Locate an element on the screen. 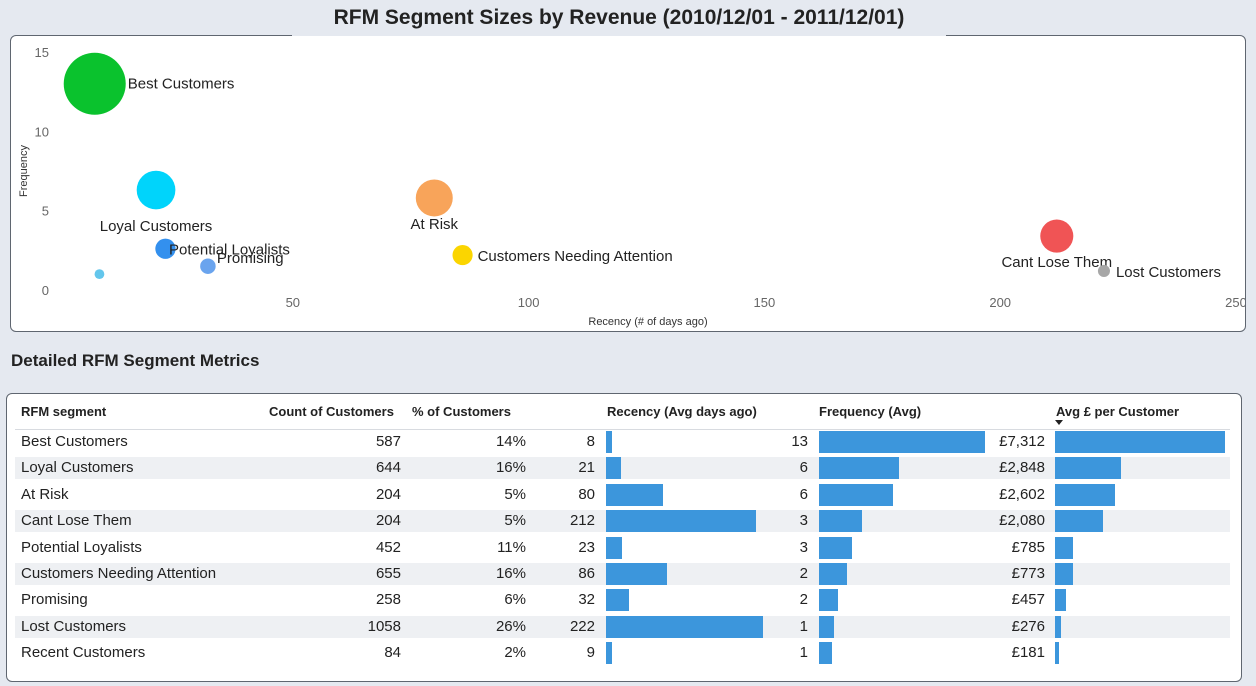  avg-spend-cell: £457 is located at coordinates (1028, 600).